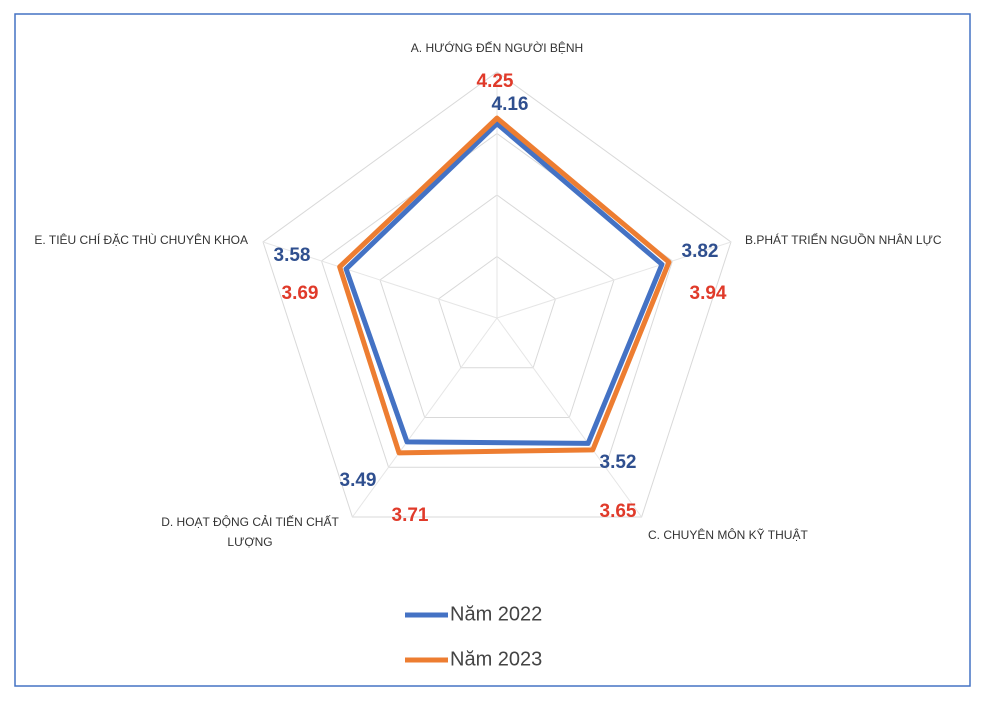 The height and width of the screenshot is (701, 1000). Describe the element at coordinates (618, 511) in the screenshot. I see `data-label: 3.65` at that location.